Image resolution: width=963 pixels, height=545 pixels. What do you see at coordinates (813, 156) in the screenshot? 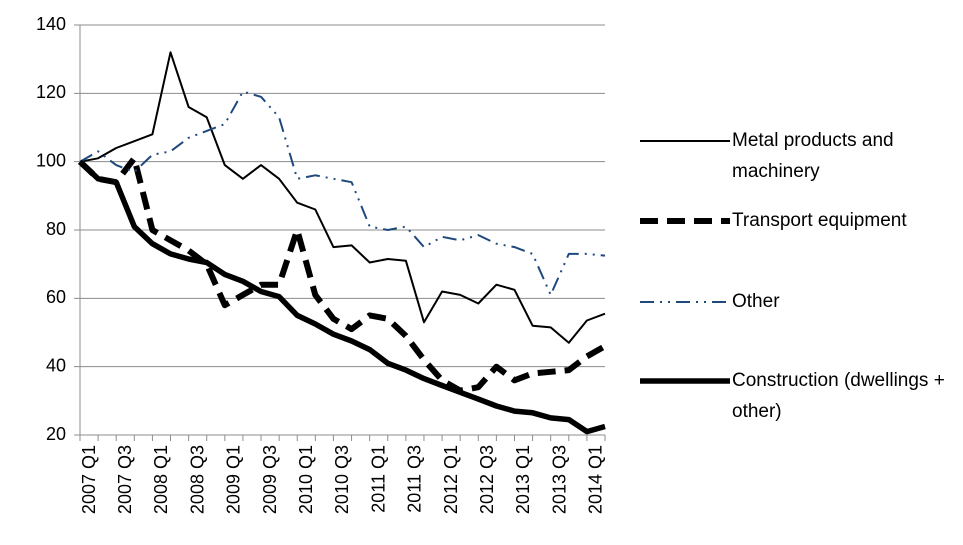
I see `legend-label: Metal products and machinery` at bounding box center [813, 156].